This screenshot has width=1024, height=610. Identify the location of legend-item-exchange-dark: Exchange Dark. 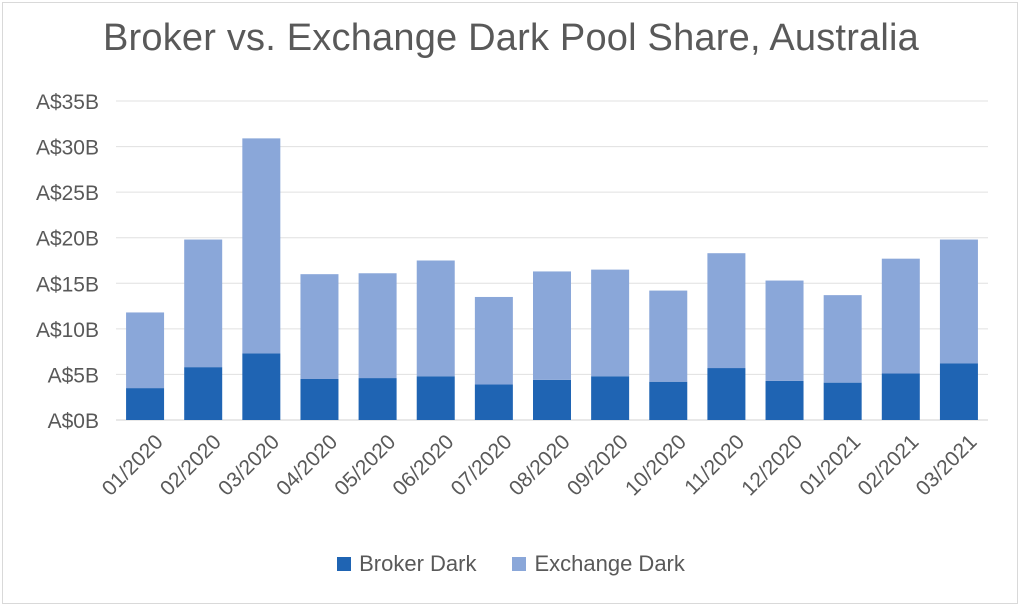
(598, 564).